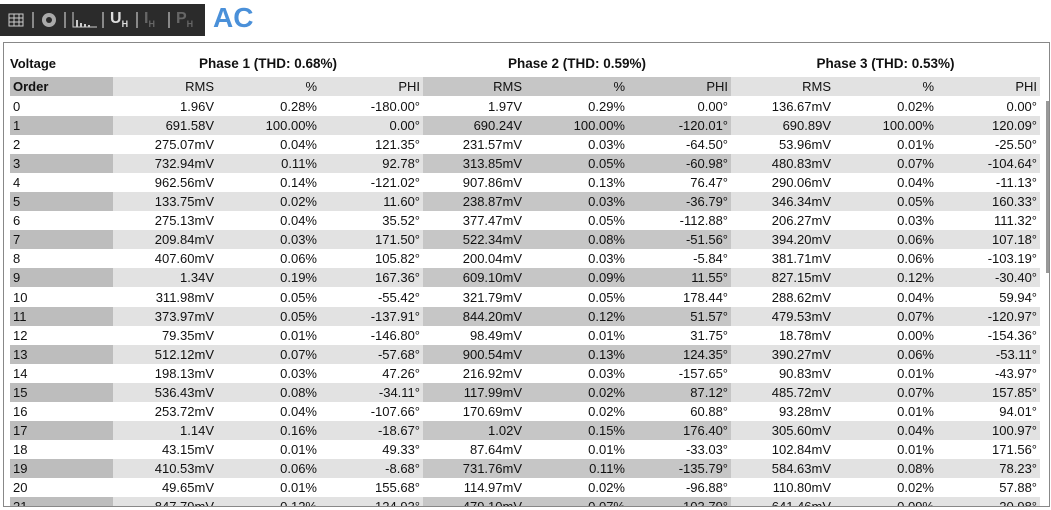  What do you see at coordinates (576, 487) in the screenshot?
I see `value-cell: 0.02%` at bounding box center [576, 487].